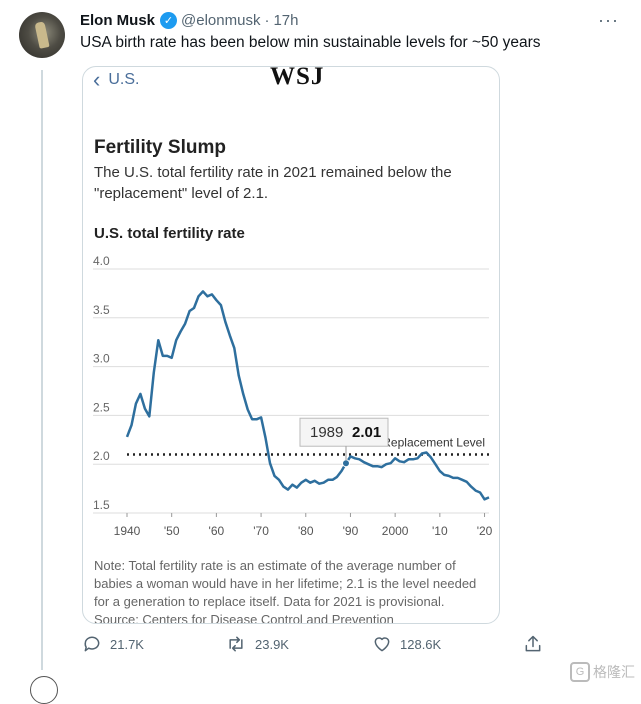 The width and height of the screenshot is (641, 704). What do you see at coordinates (221, 20) in the screenshot?
I see `author-handle: @elonmusk` at bounding box center [221, 20].